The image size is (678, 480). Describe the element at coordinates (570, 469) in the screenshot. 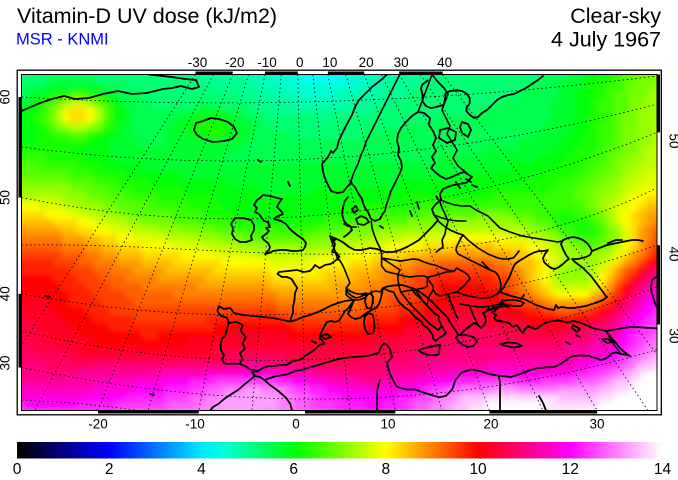

I see `svg-text: 12` at that location.